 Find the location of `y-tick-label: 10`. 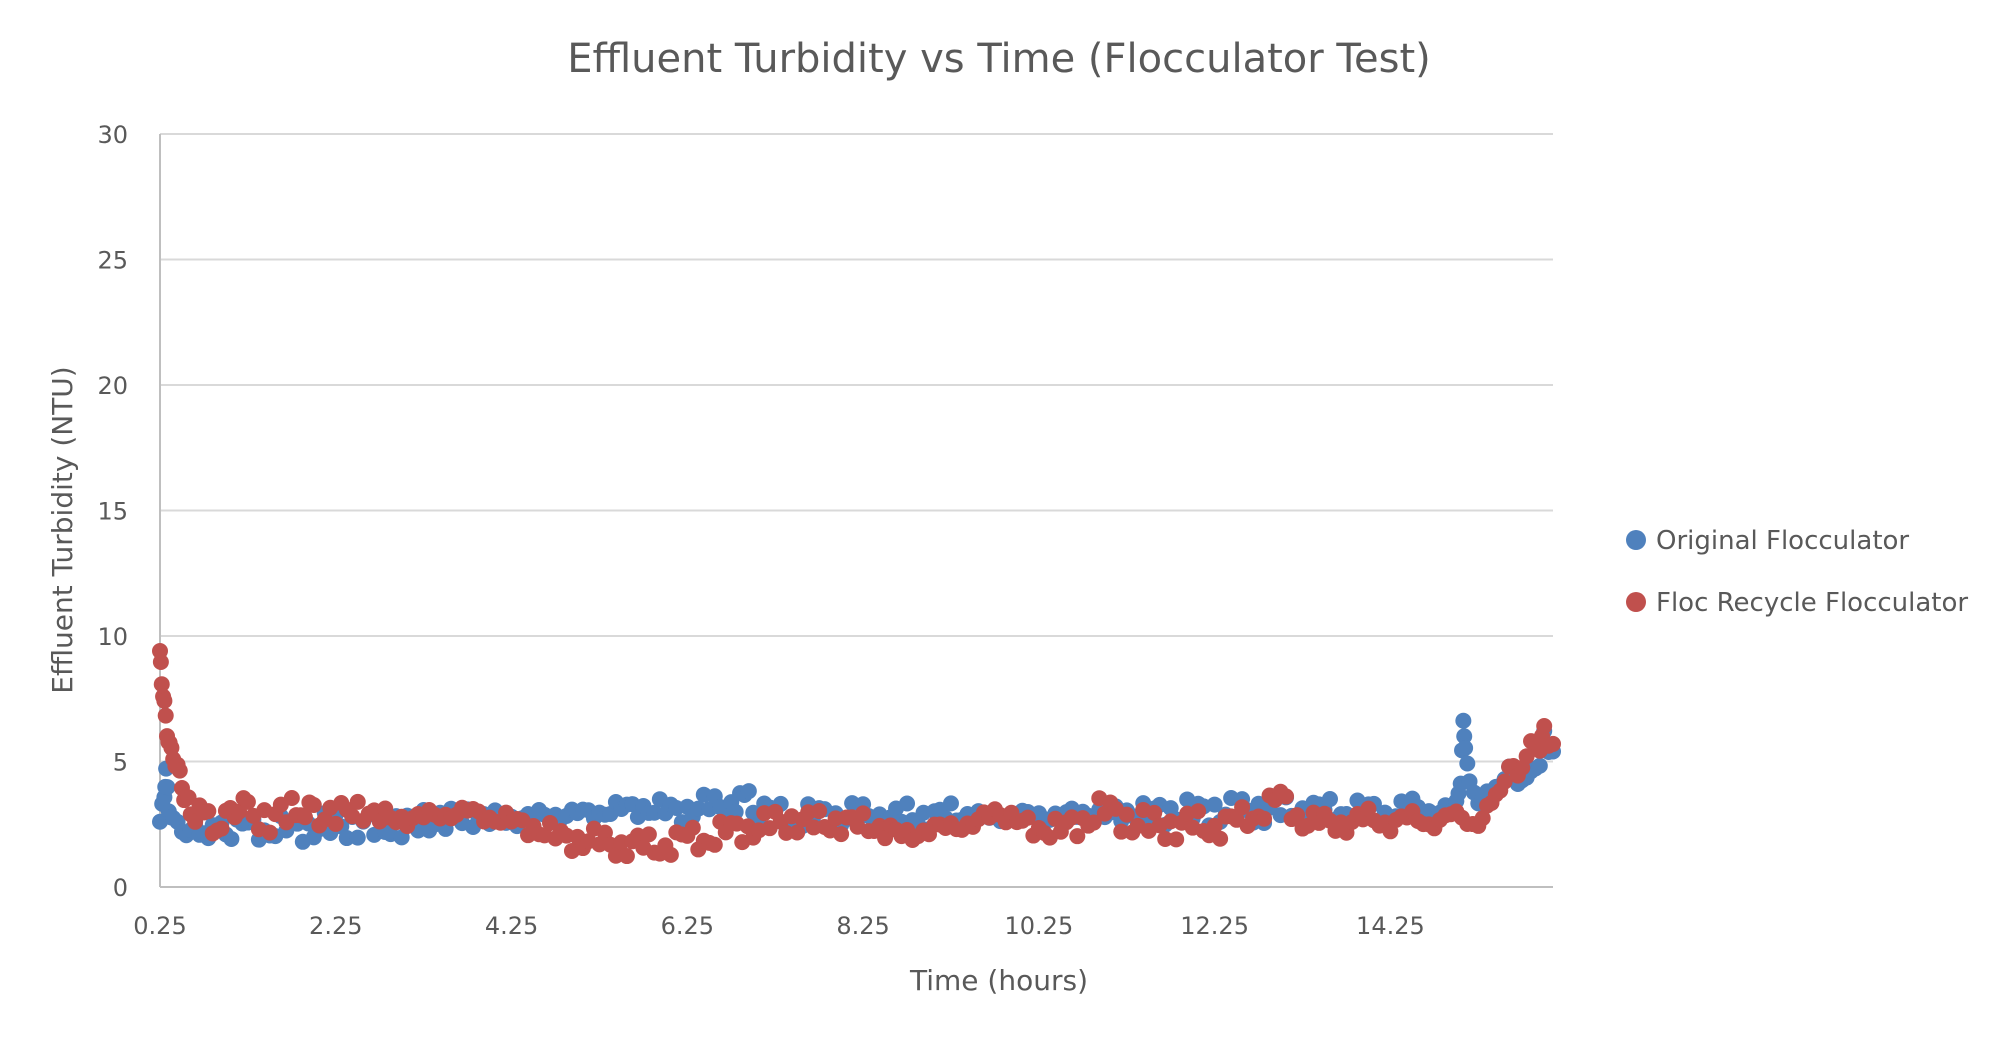

y-tick-label: 10 is located at coordinates (112, 637).